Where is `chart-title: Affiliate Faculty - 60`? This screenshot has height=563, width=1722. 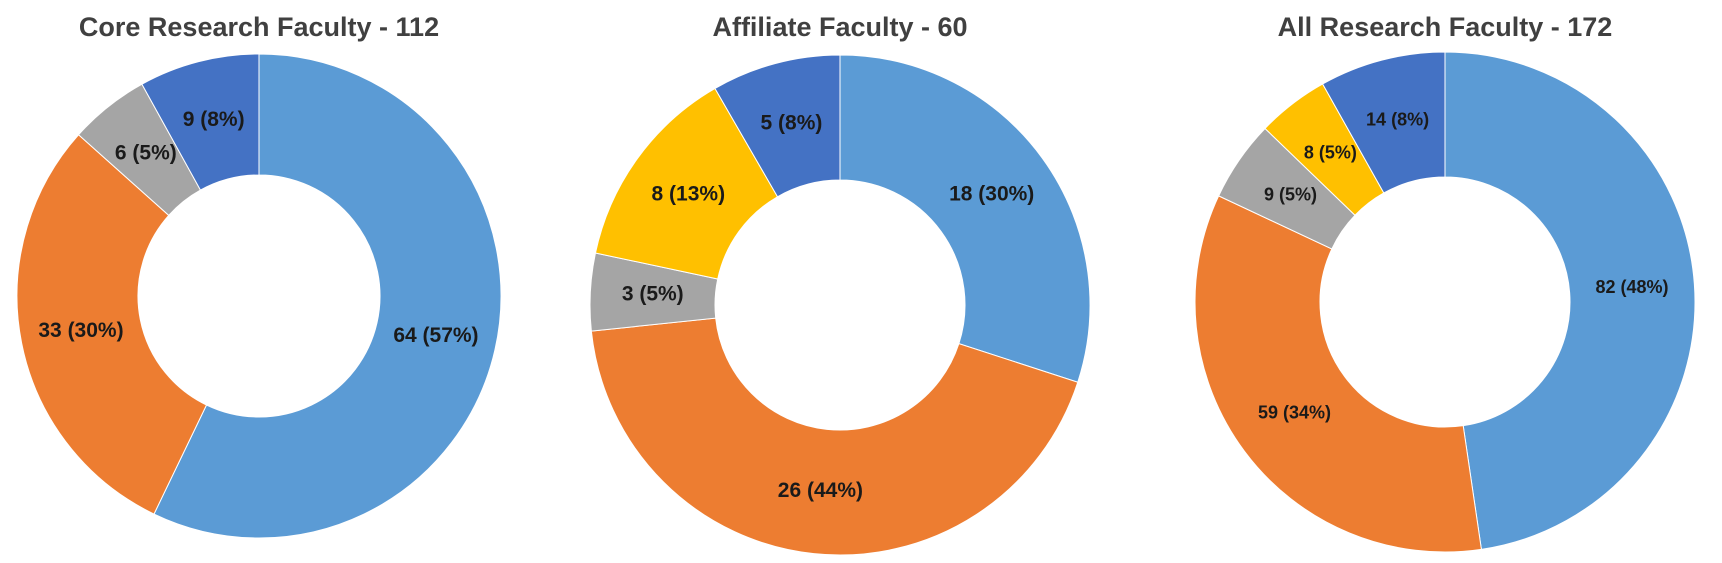 chart-title: Affiliate Faculty - 60 is located at coordinates (839, 27).